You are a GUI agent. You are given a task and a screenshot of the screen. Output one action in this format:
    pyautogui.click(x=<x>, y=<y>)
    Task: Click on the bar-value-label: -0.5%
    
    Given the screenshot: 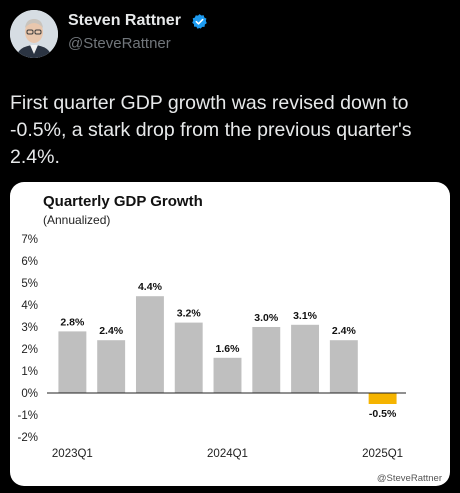 What is the action you would take?
    pyautogui.click(x=383, y=414)
    